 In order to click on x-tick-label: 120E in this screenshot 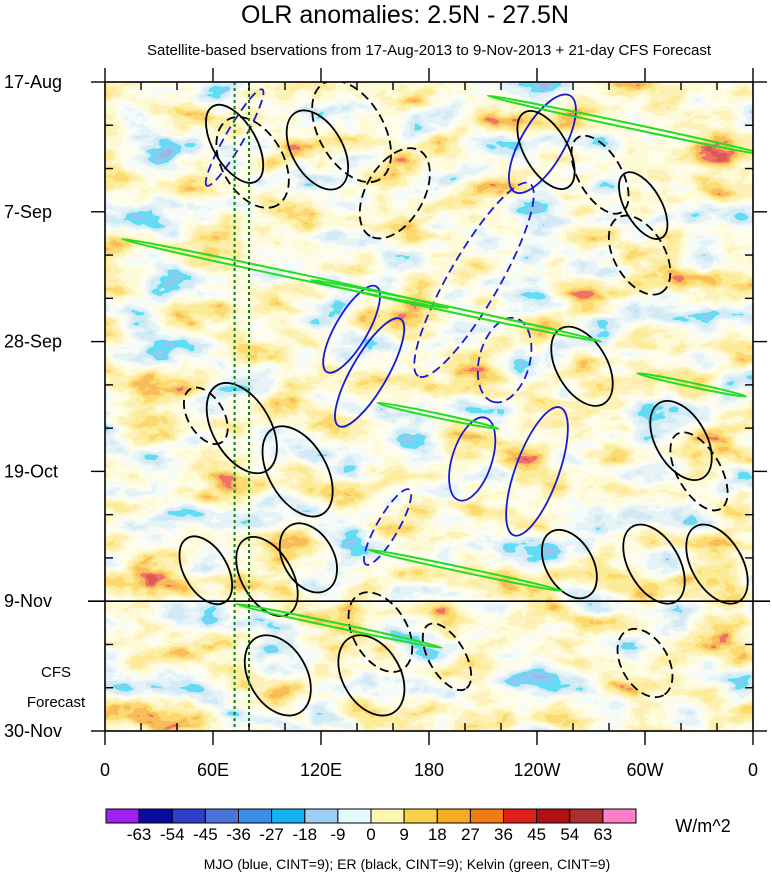, I will do `click(321, 770)`.